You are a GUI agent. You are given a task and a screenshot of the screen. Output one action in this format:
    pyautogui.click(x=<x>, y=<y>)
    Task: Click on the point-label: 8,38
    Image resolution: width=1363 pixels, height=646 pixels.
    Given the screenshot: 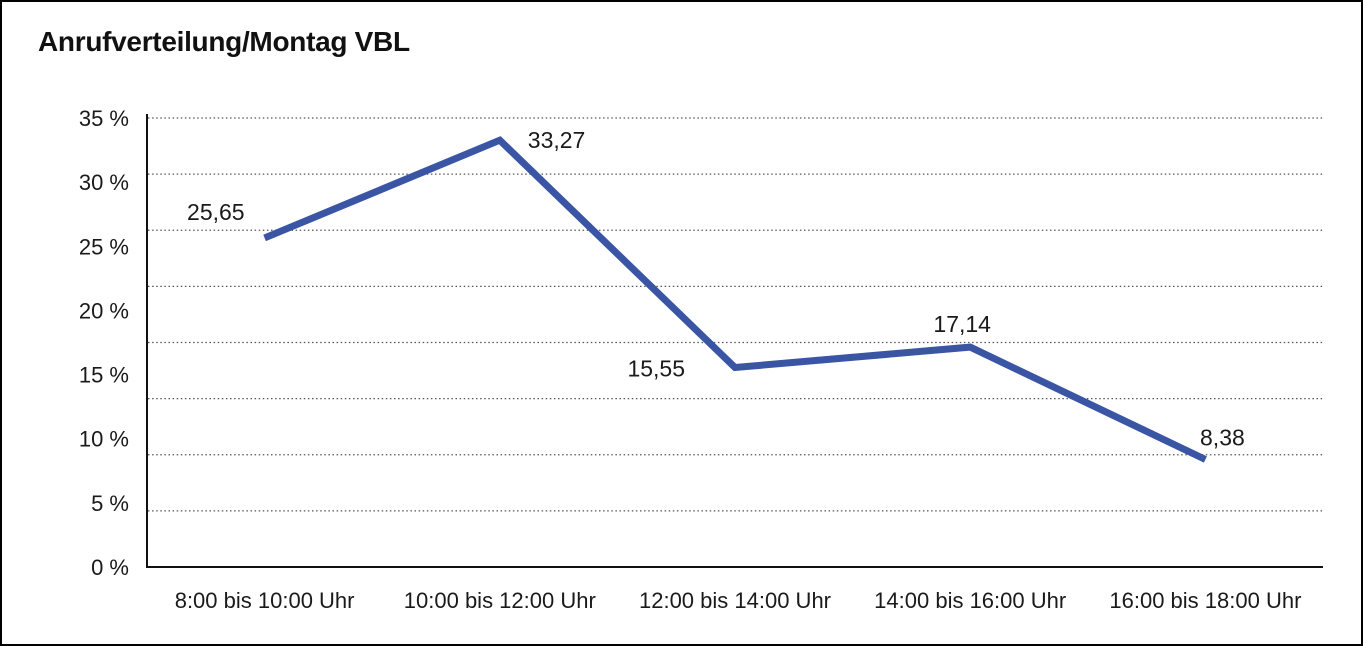 What is the action you would take?
    pyautogui.click(x=1222, y=437)
    